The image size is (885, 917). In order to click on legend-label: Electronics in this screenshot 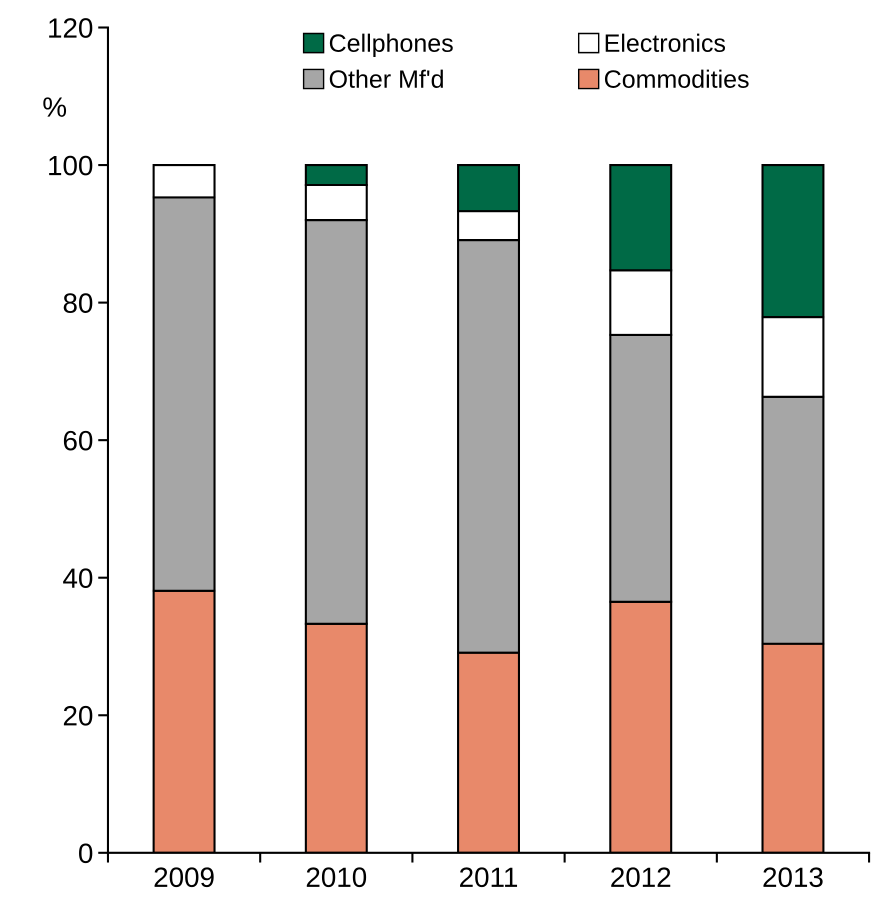, I will do `click(666, 43)`.